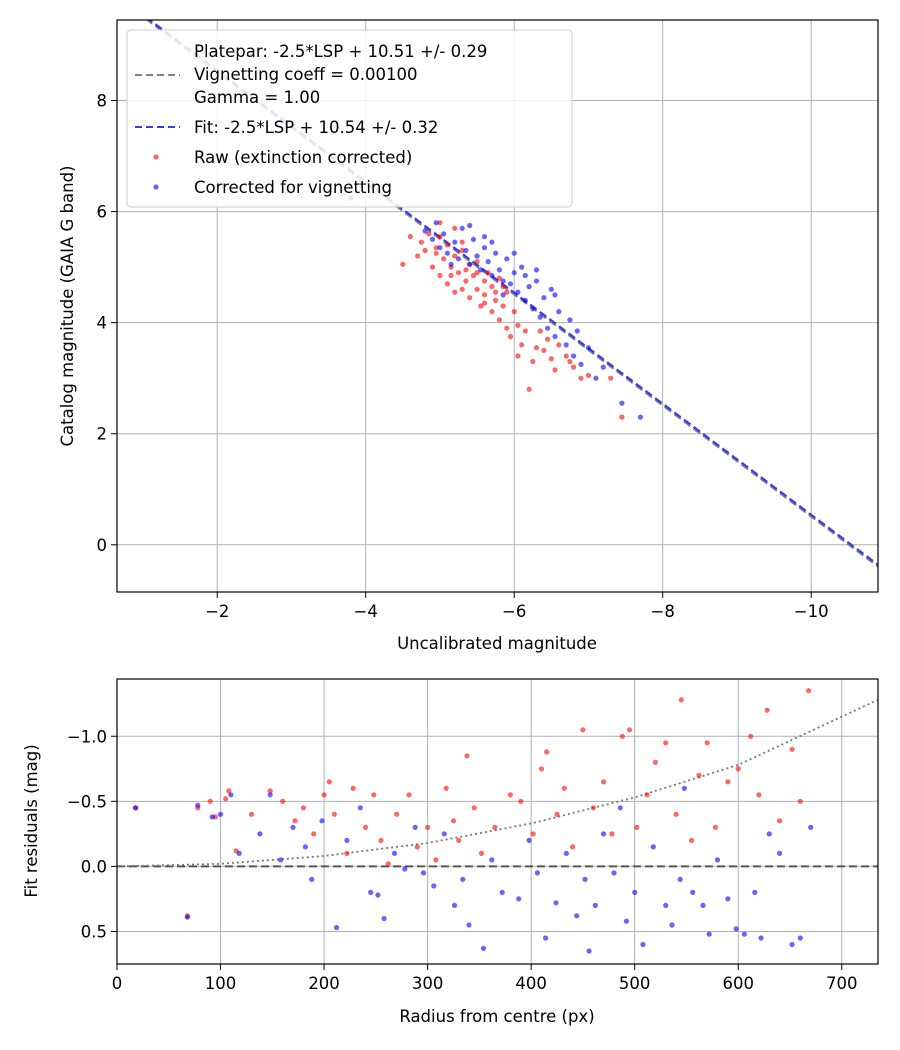 The image size is (900, 1050). Describe the element at coordinates (257, 97) in the screenshot. I see `legend-platepar-line3: Gamma = 1.00` at that location.